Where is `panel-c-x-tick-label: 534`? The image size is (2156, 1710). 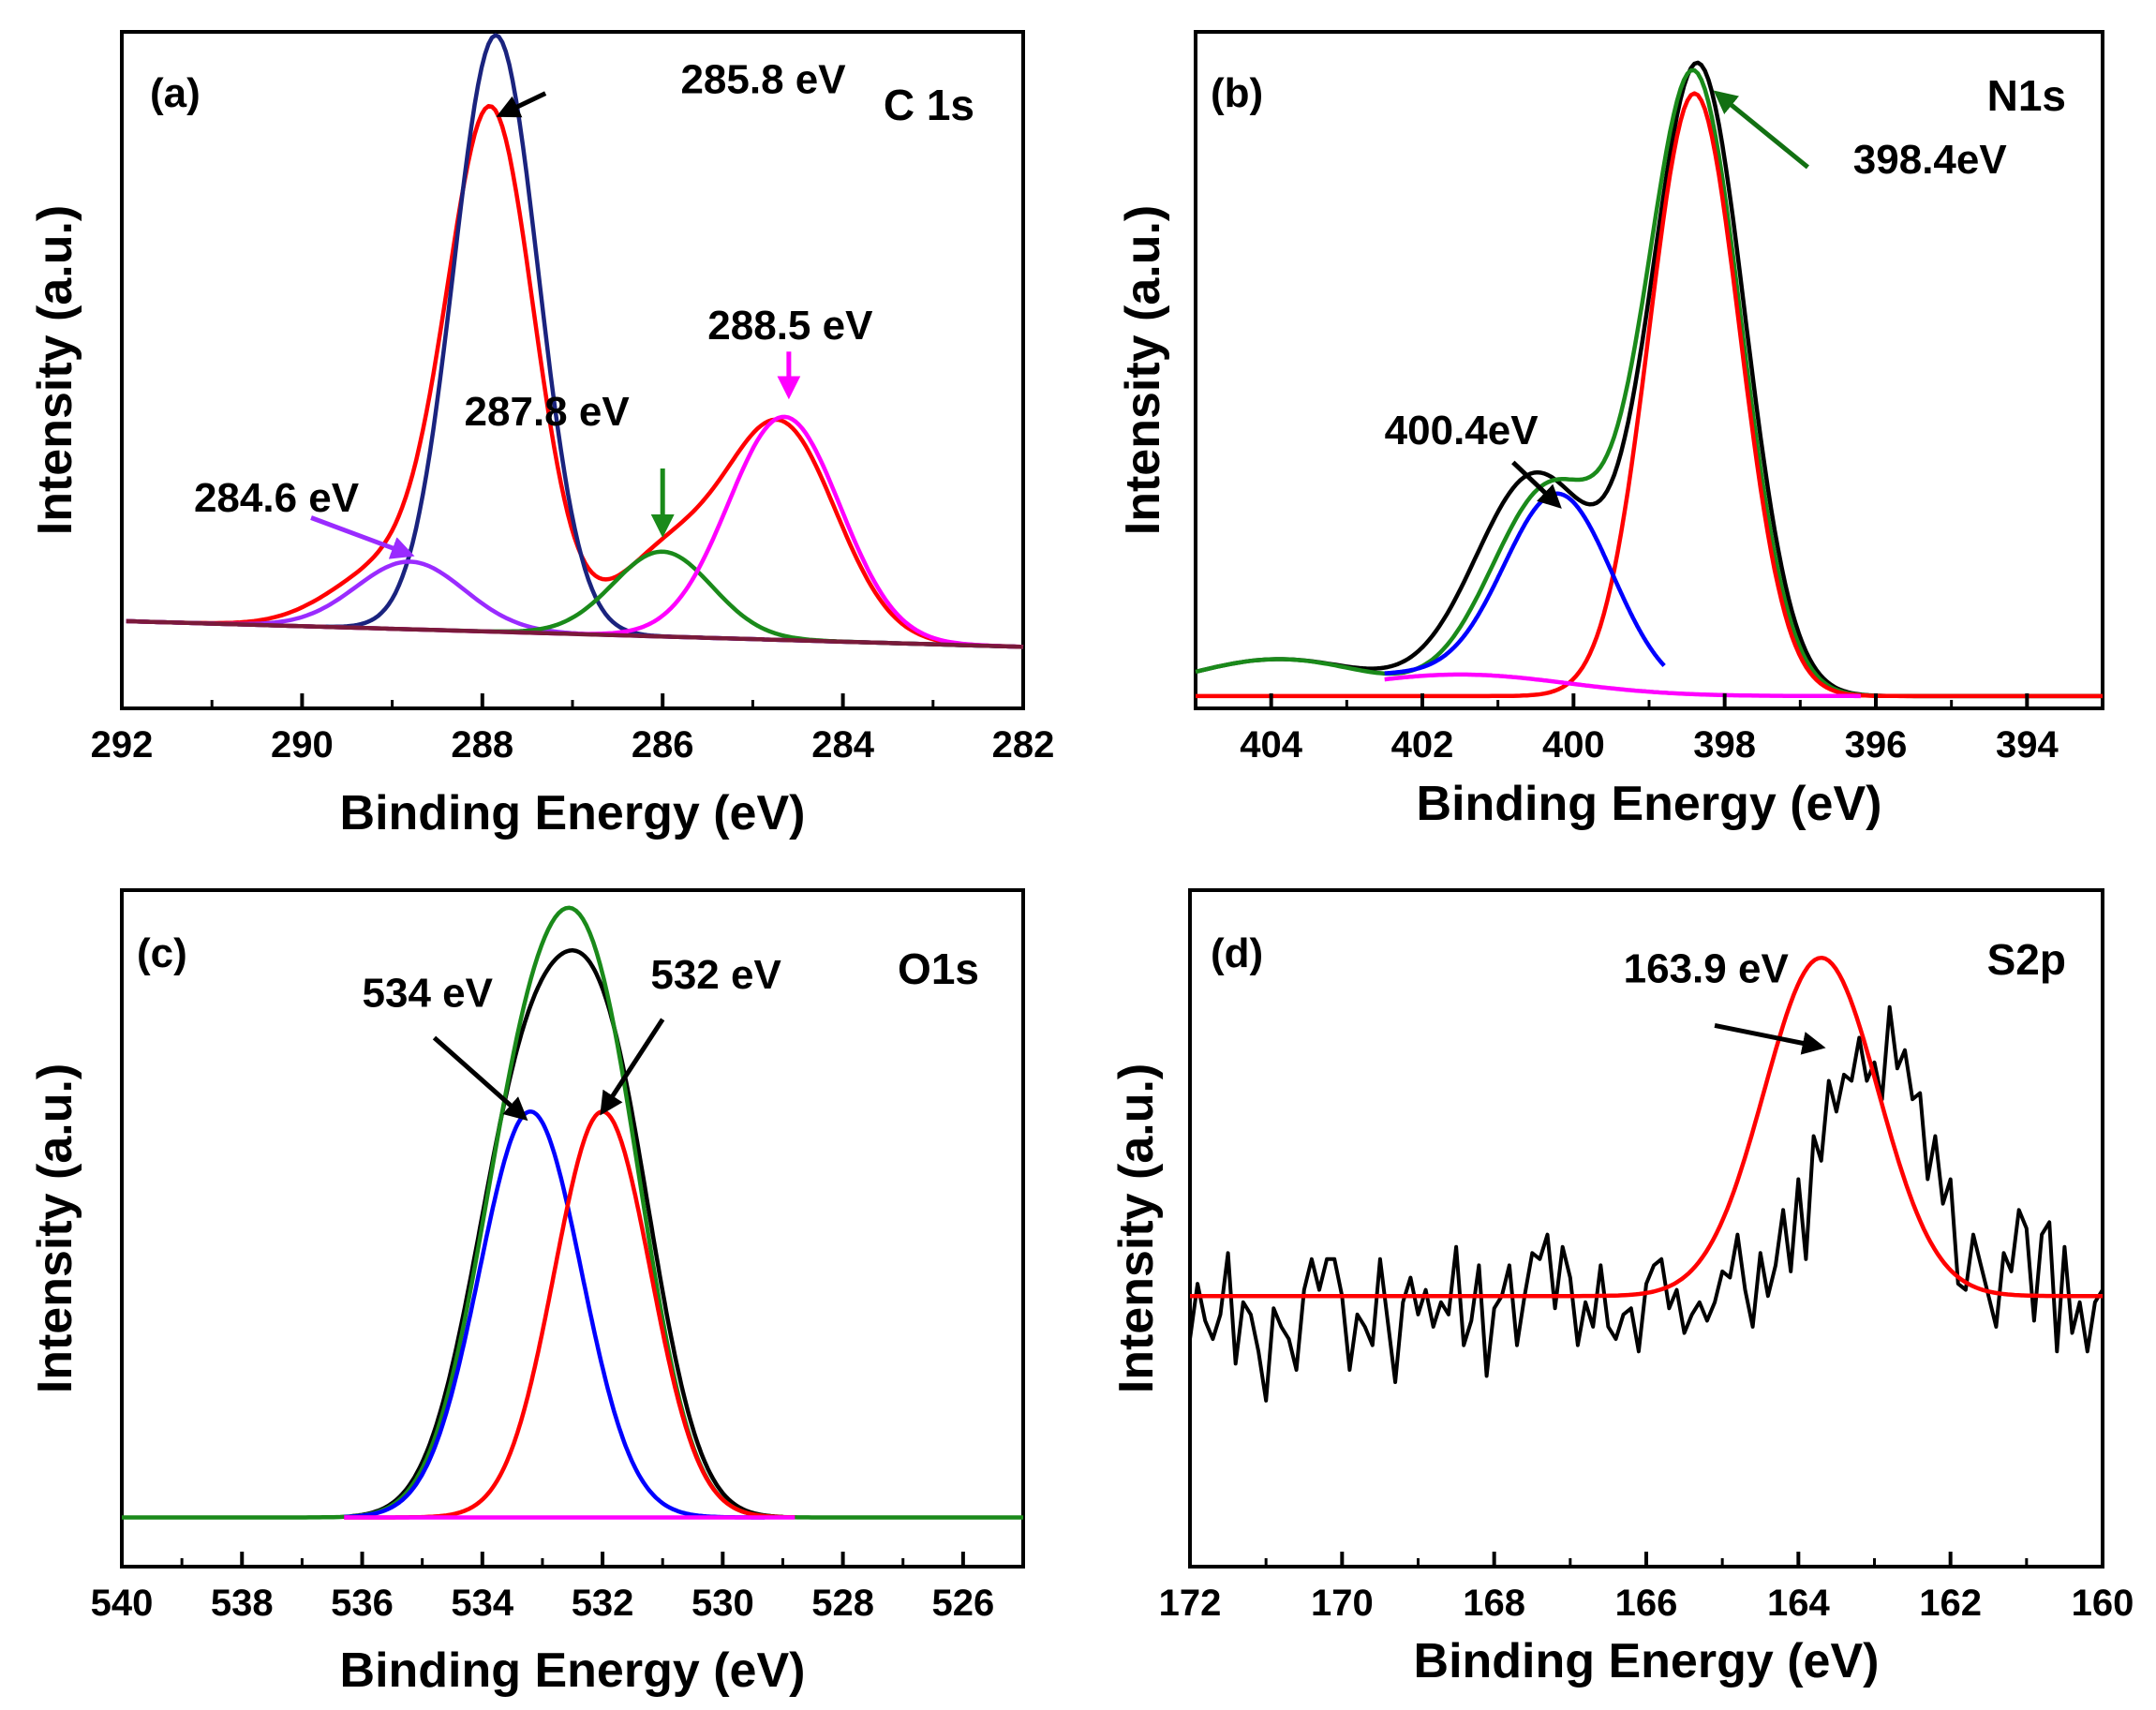 panel-c-x-tick-label: 534 is located at coordinates (482, 1603).